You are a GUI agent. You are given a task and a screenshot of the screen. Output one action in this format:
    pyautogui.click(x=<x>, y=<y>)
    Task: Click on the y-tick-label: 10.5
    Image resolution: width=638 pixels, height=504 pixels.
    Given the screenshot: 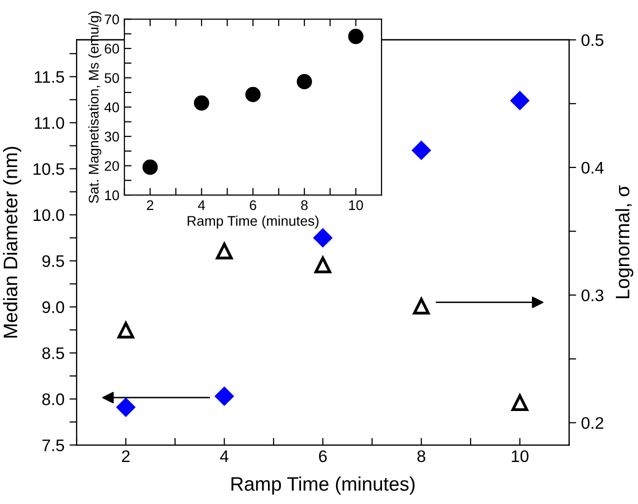 What is the action you would take?
    pyautogui.click(x=49, y=169)
    